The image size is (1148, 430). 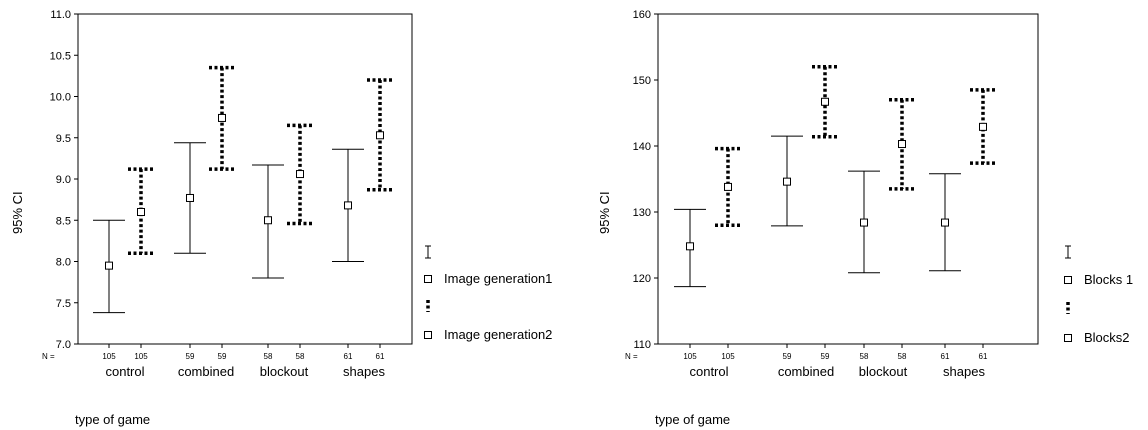 I want to click on y-tick-label: 140, so click(x=642, y=147).